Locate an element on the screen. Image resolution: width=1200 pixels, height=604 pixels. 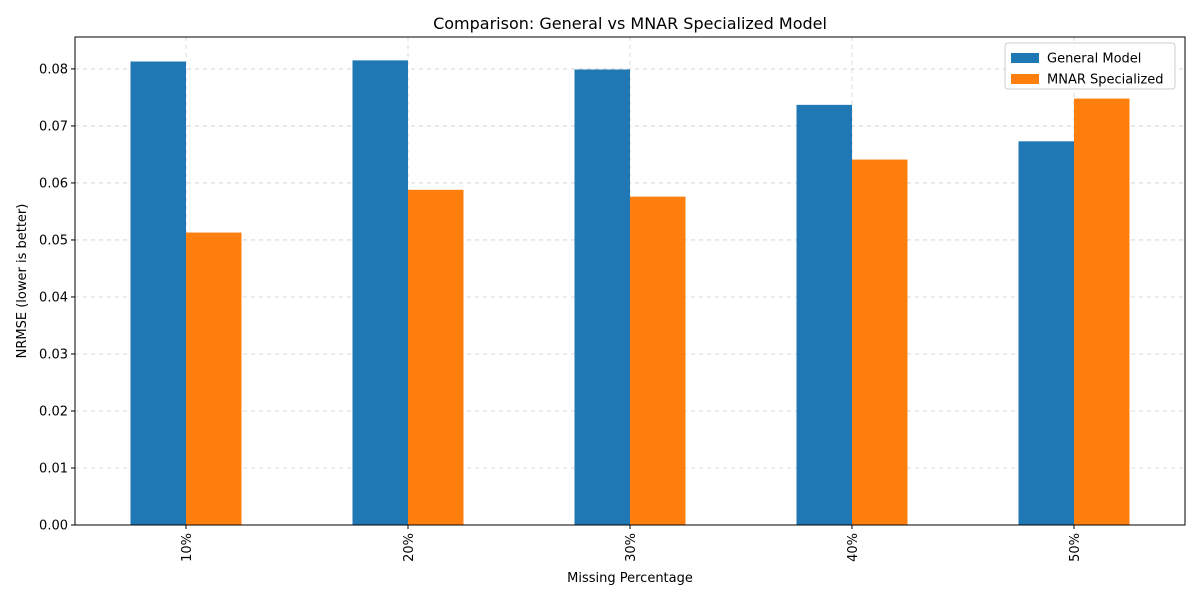
legend-box is located at coordinates (1090, 66).